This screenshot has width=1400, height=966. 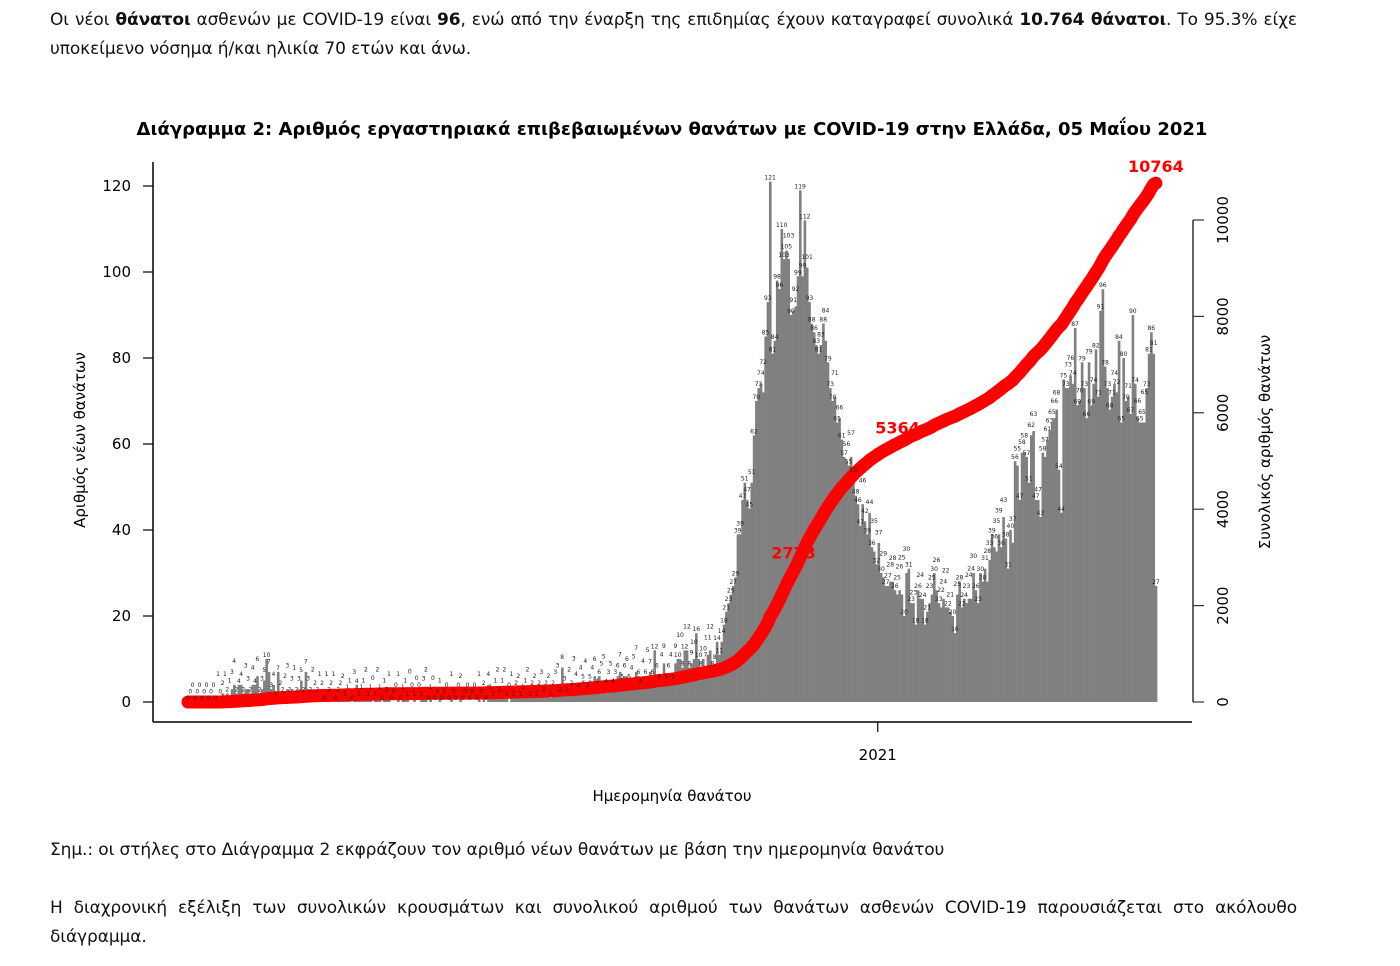 I want to click on bar-value-label: 5, so click(x=634, y=657).